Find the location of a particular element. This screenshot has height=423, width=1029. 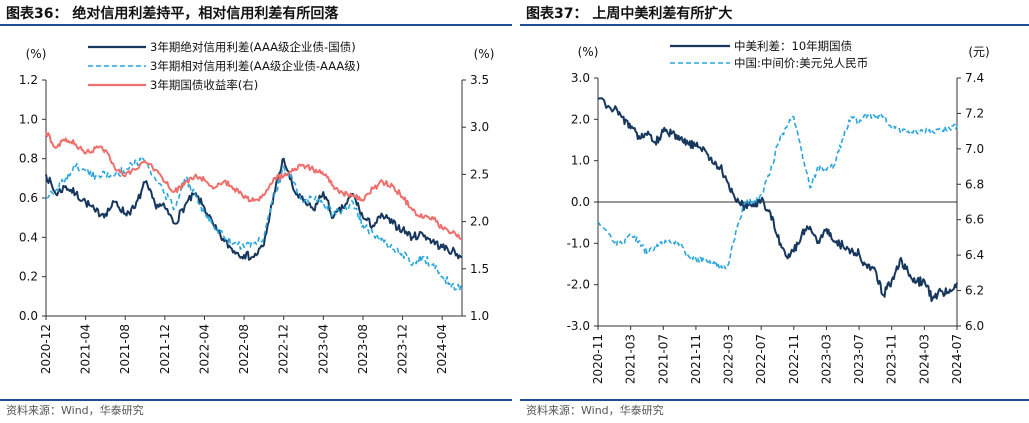

y-right-tick-label: 6.8 is located at coordinates (974, 184).